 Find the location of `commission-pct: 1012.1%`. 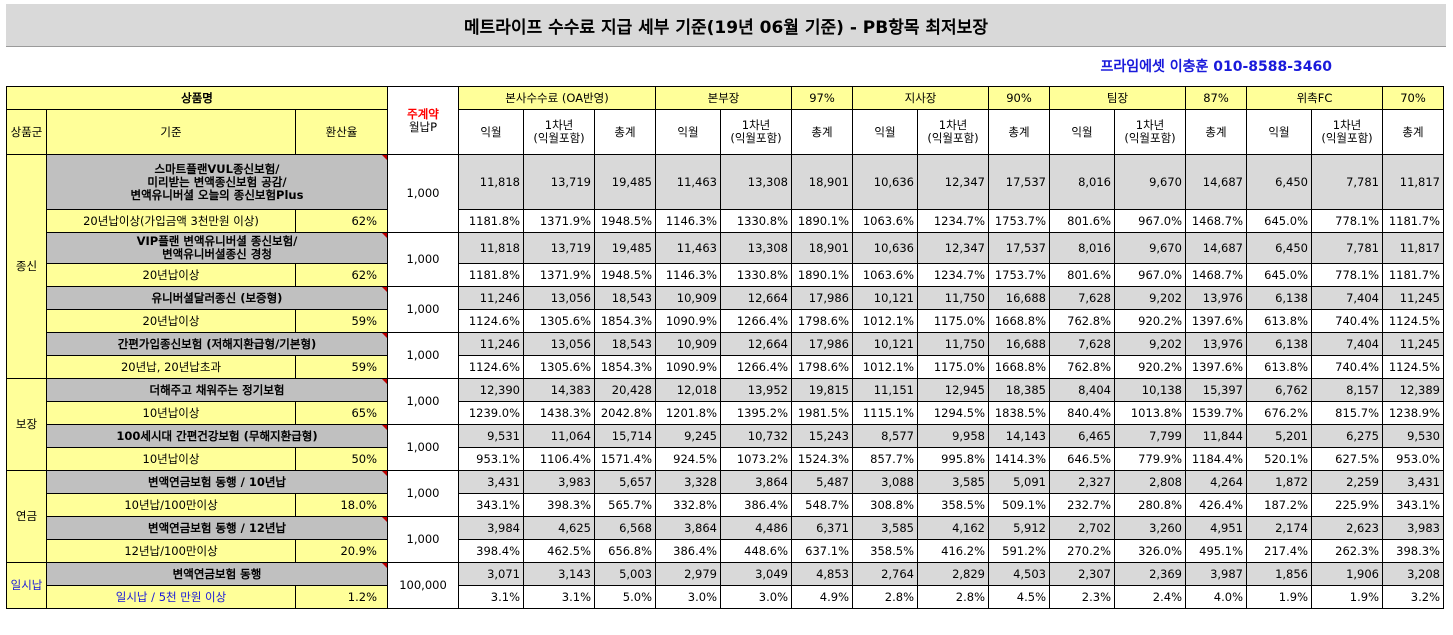

commission-pct: 1012.1% is located at coordinates (885, 321).